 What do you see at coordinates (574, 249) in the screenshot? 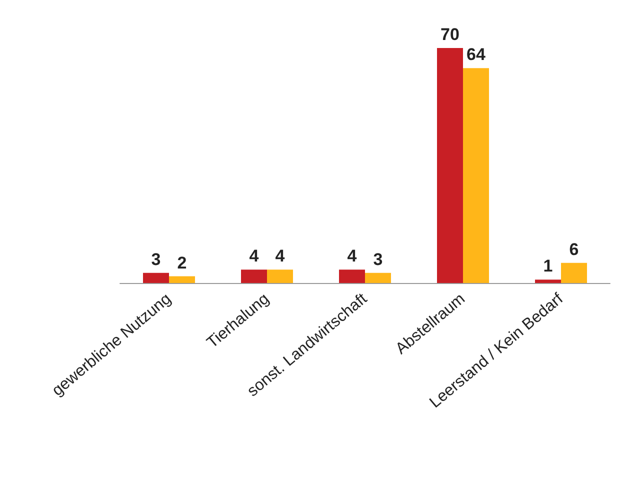
I see `data-label: 6` at bounding box center [574, 249].